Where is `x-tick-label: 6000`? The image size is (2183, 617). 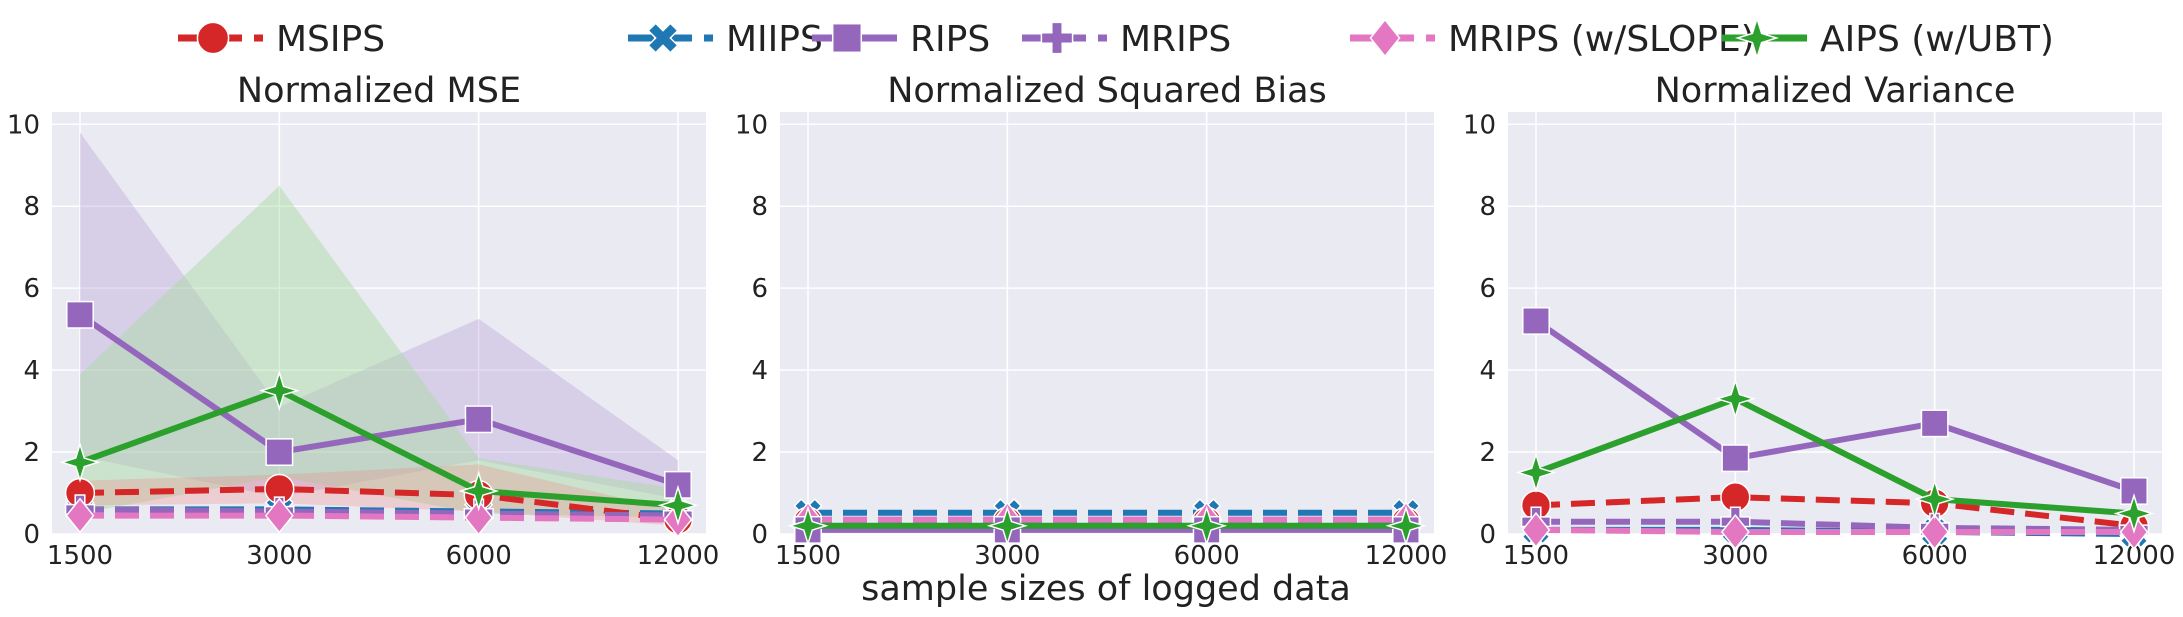 x-tick-label: 6000 is located at coordinates (479, 556).